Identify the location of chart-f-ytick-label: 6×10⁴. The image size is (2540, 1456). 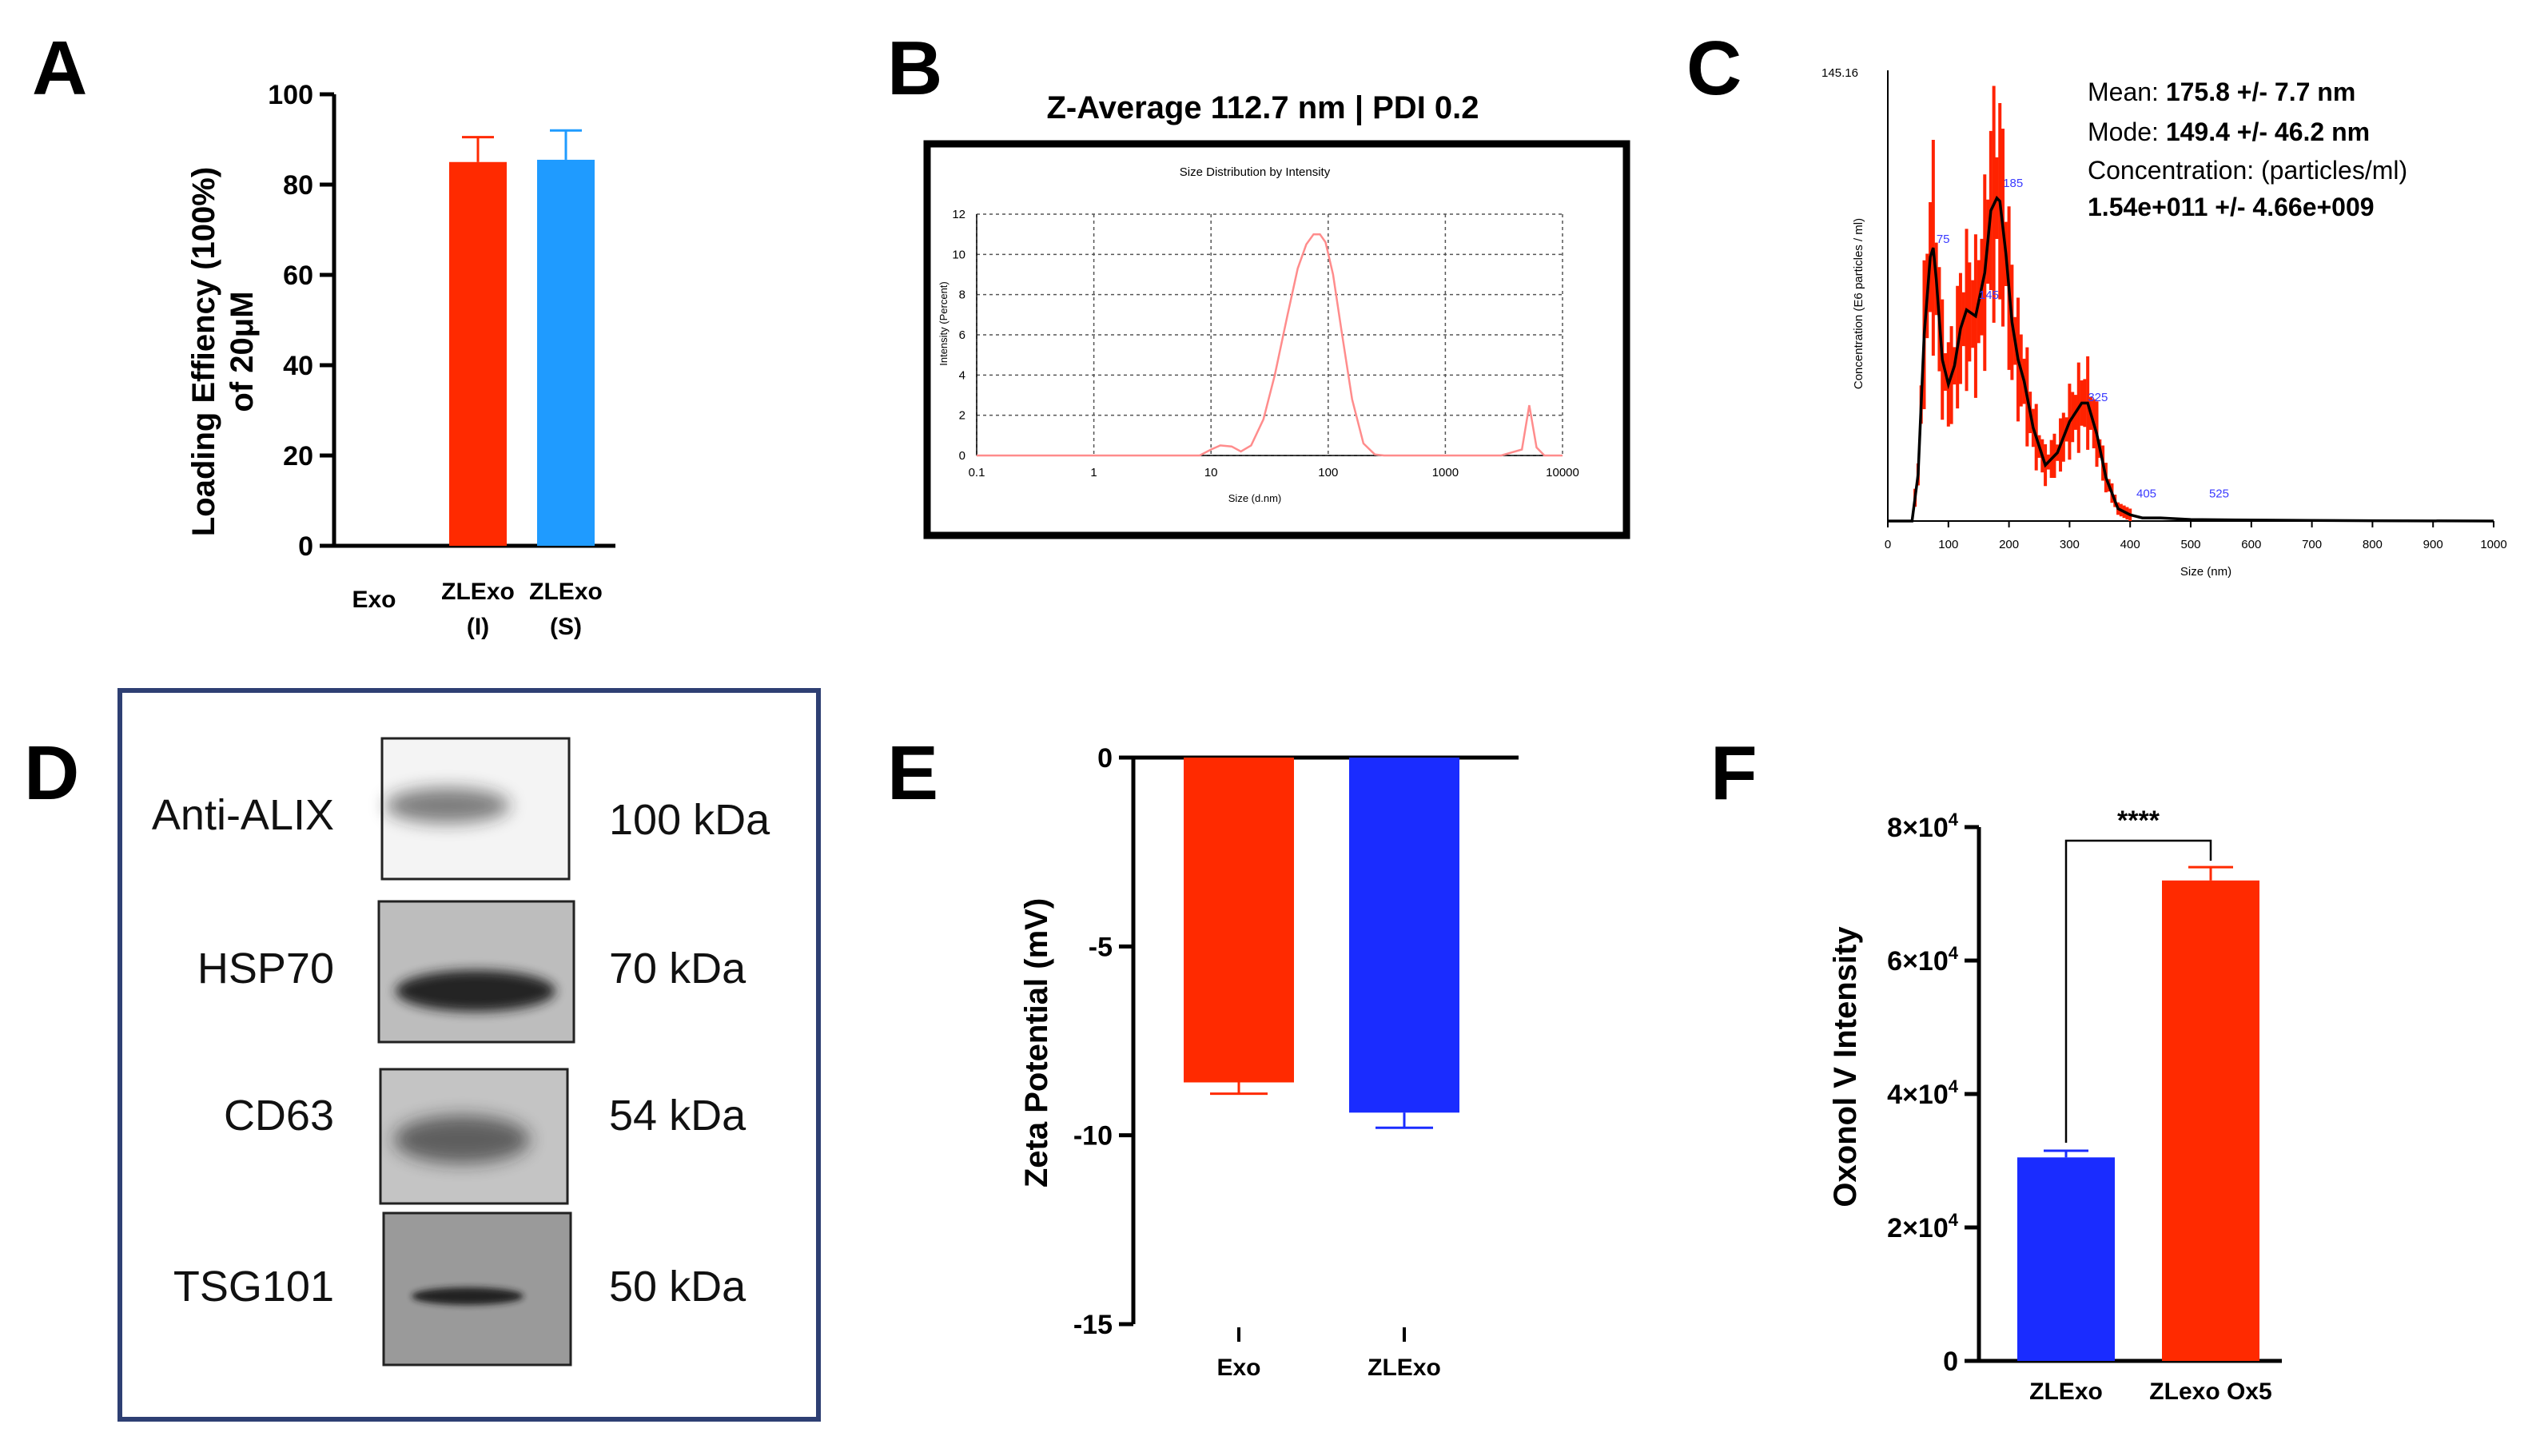
(1923, 960).